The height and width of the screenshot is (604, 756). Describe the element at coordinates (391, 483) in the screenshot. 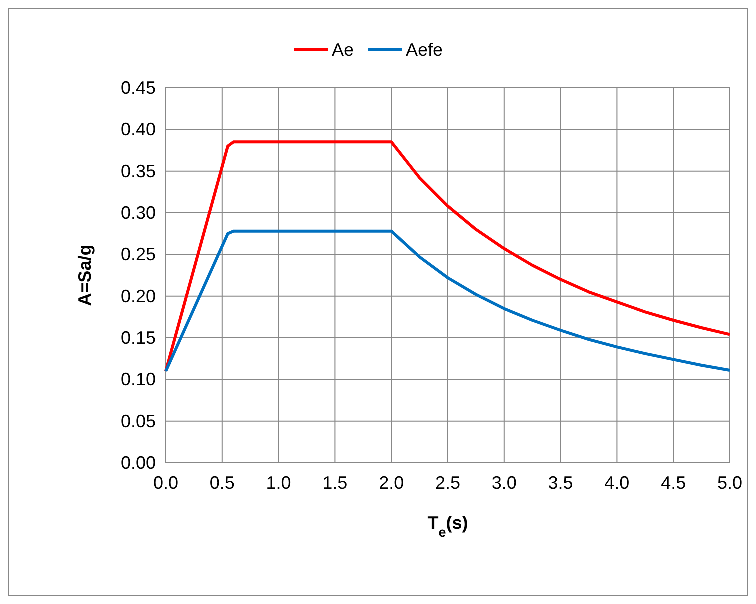

I see `x-tick-label: 2.0` at that location.